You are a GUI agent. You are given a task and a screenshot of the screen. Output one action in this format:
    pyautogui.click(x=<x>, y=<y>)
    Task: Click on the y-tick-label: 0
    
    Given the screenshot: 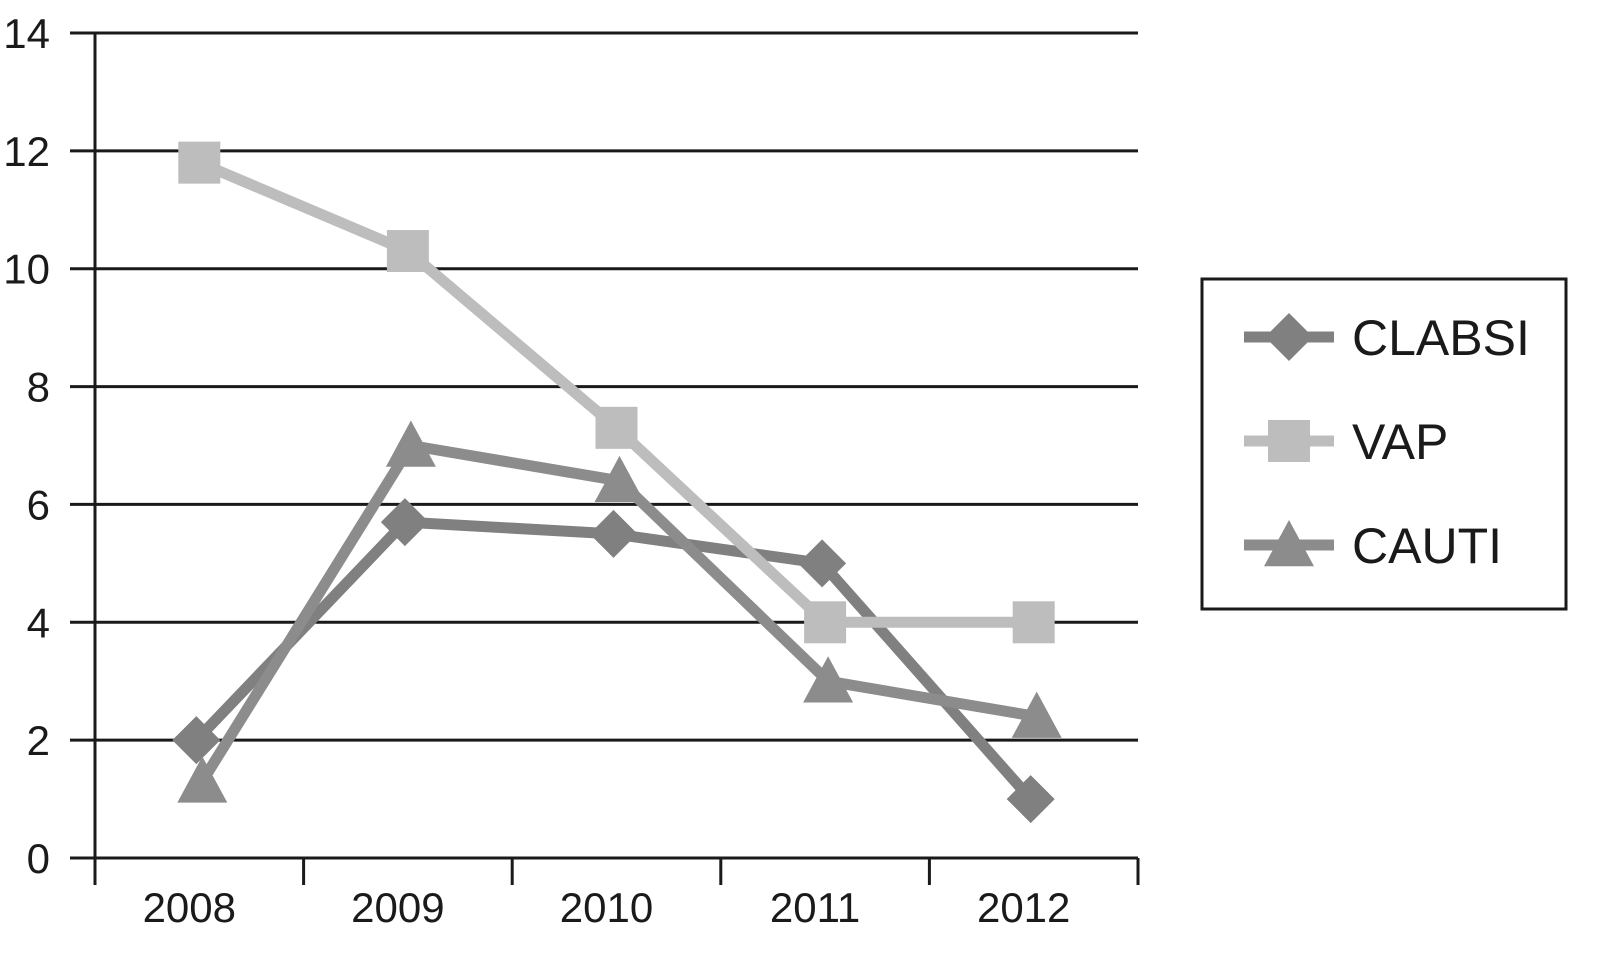 What is the action you would take?
    pyautogui.click(x=38, y=858)
    